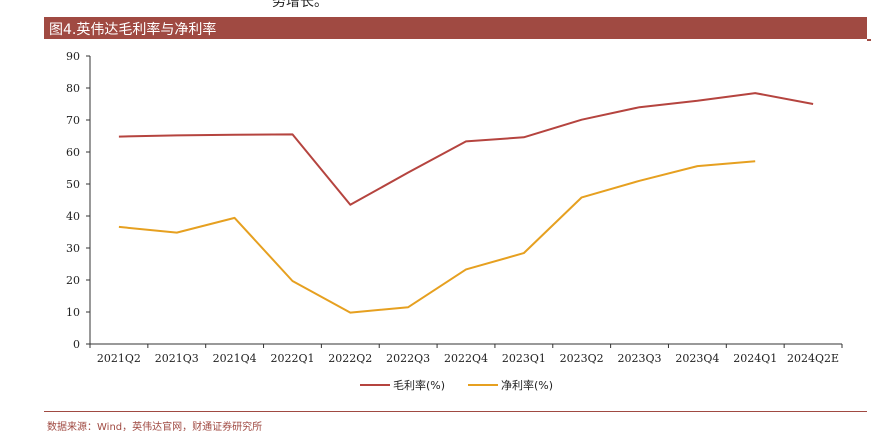  Describe the element at coordinates (73, 184) in the screenshot. I see `y-tick-label: 50` at that location.